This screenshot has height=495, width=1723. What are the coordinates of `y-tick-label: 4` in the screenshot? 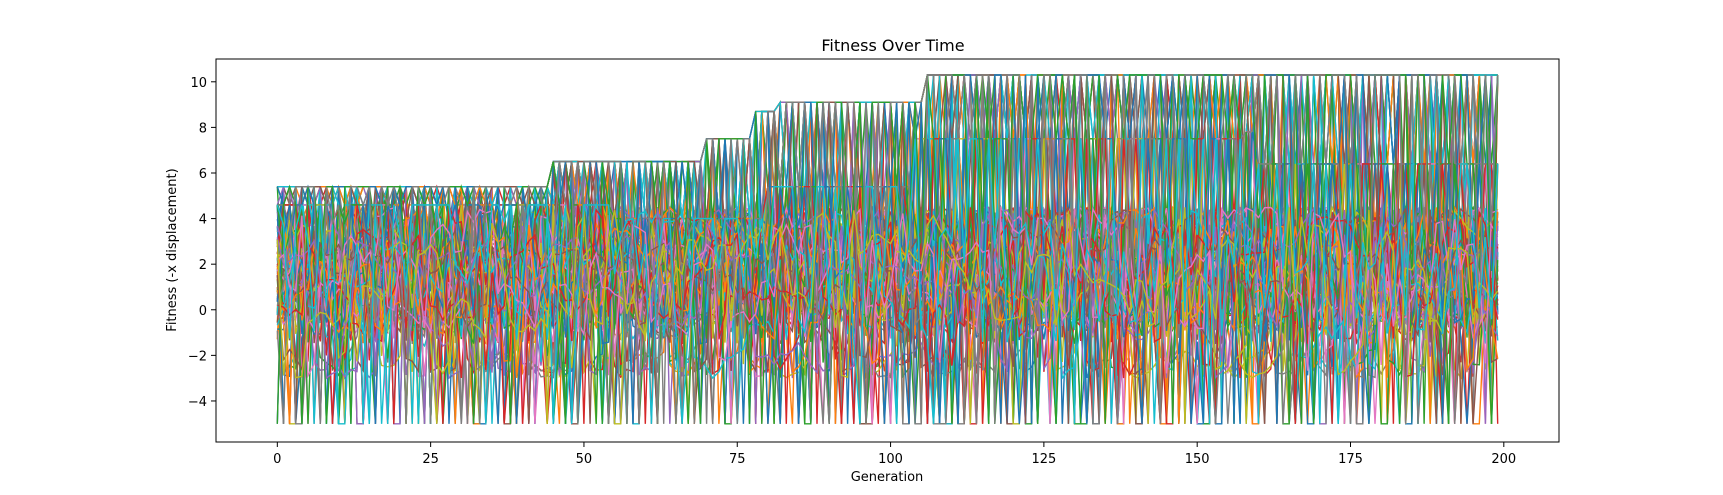 It's located at (203, 220).